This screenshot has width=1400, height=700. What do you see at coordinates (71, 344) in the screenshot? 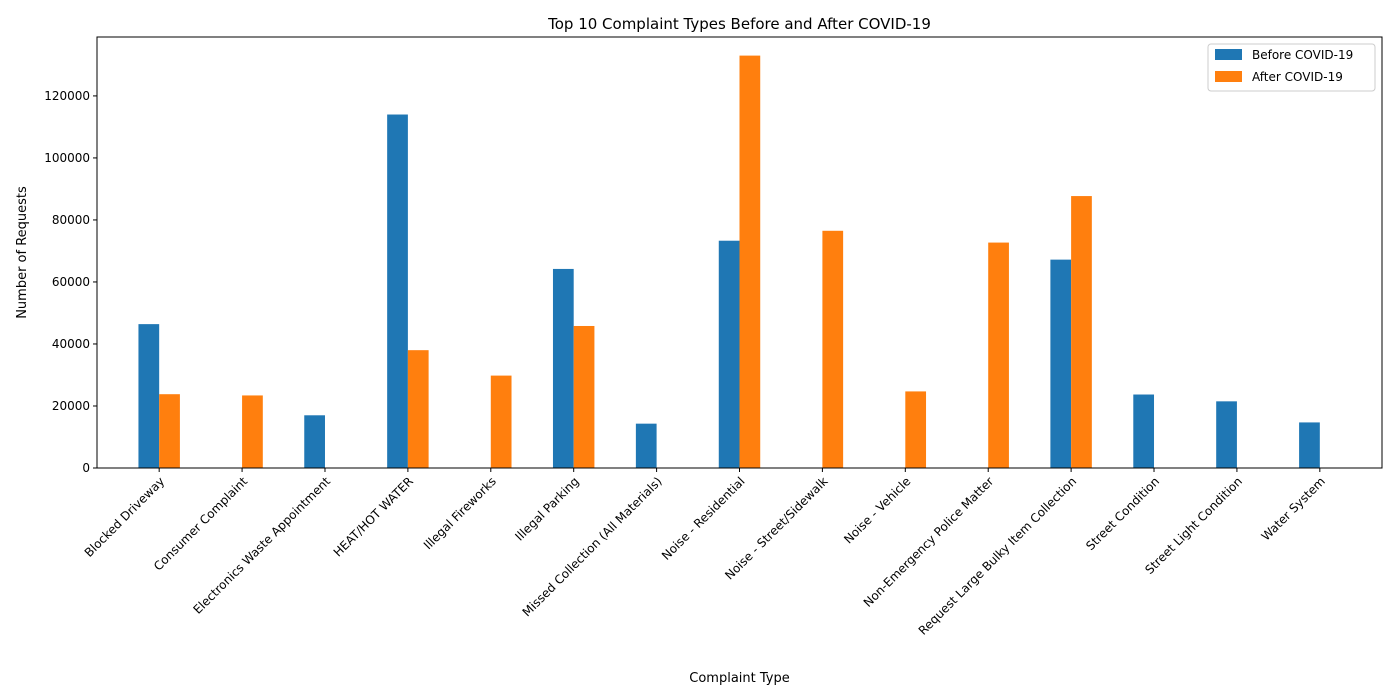
I see `y-tick-label: 40000` at bounding box center [71, 344].